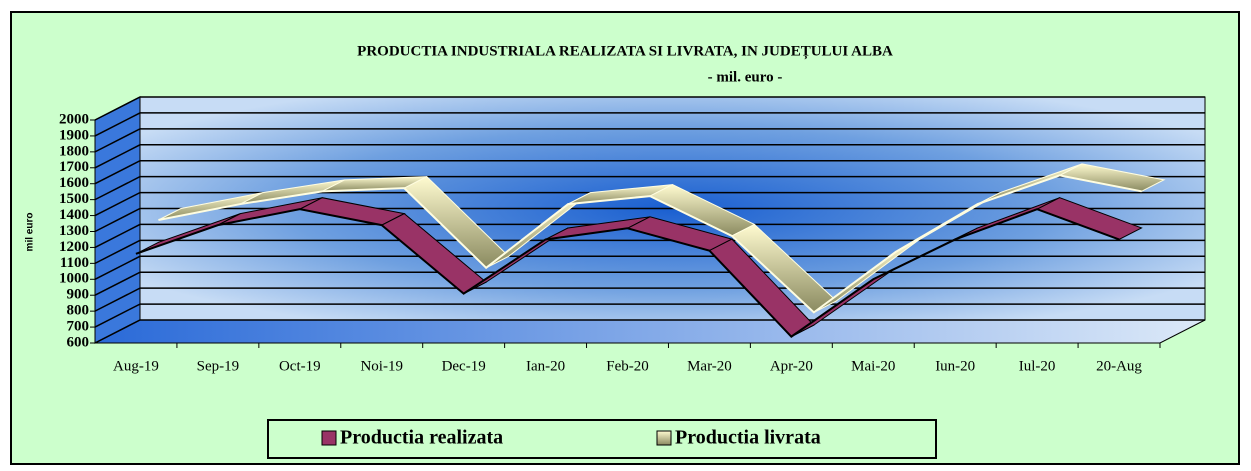 This screenshot has height=471, width=1251. I want to click on y-tick-label: 800, so click(78, 311).